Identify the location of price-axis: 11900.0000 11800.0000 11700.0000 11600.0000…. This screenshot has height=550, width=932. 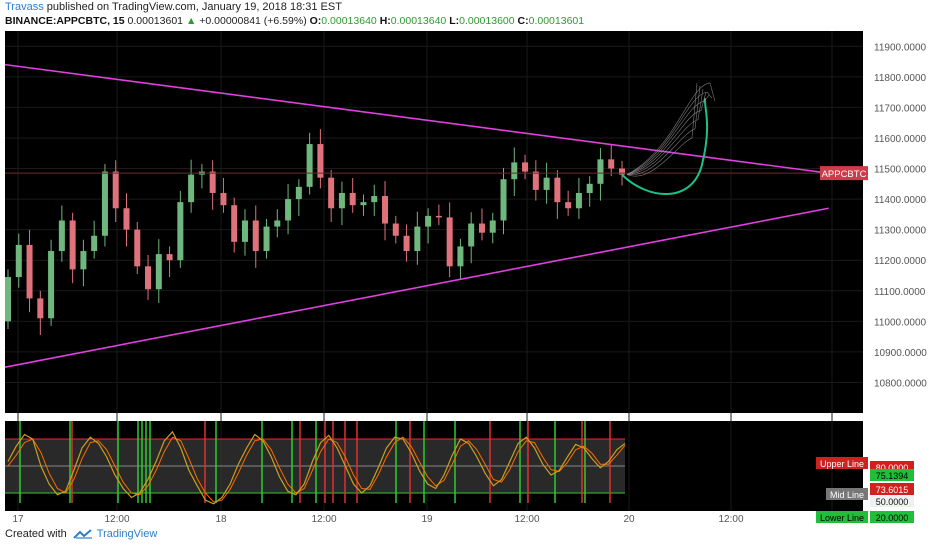
(900, 215).